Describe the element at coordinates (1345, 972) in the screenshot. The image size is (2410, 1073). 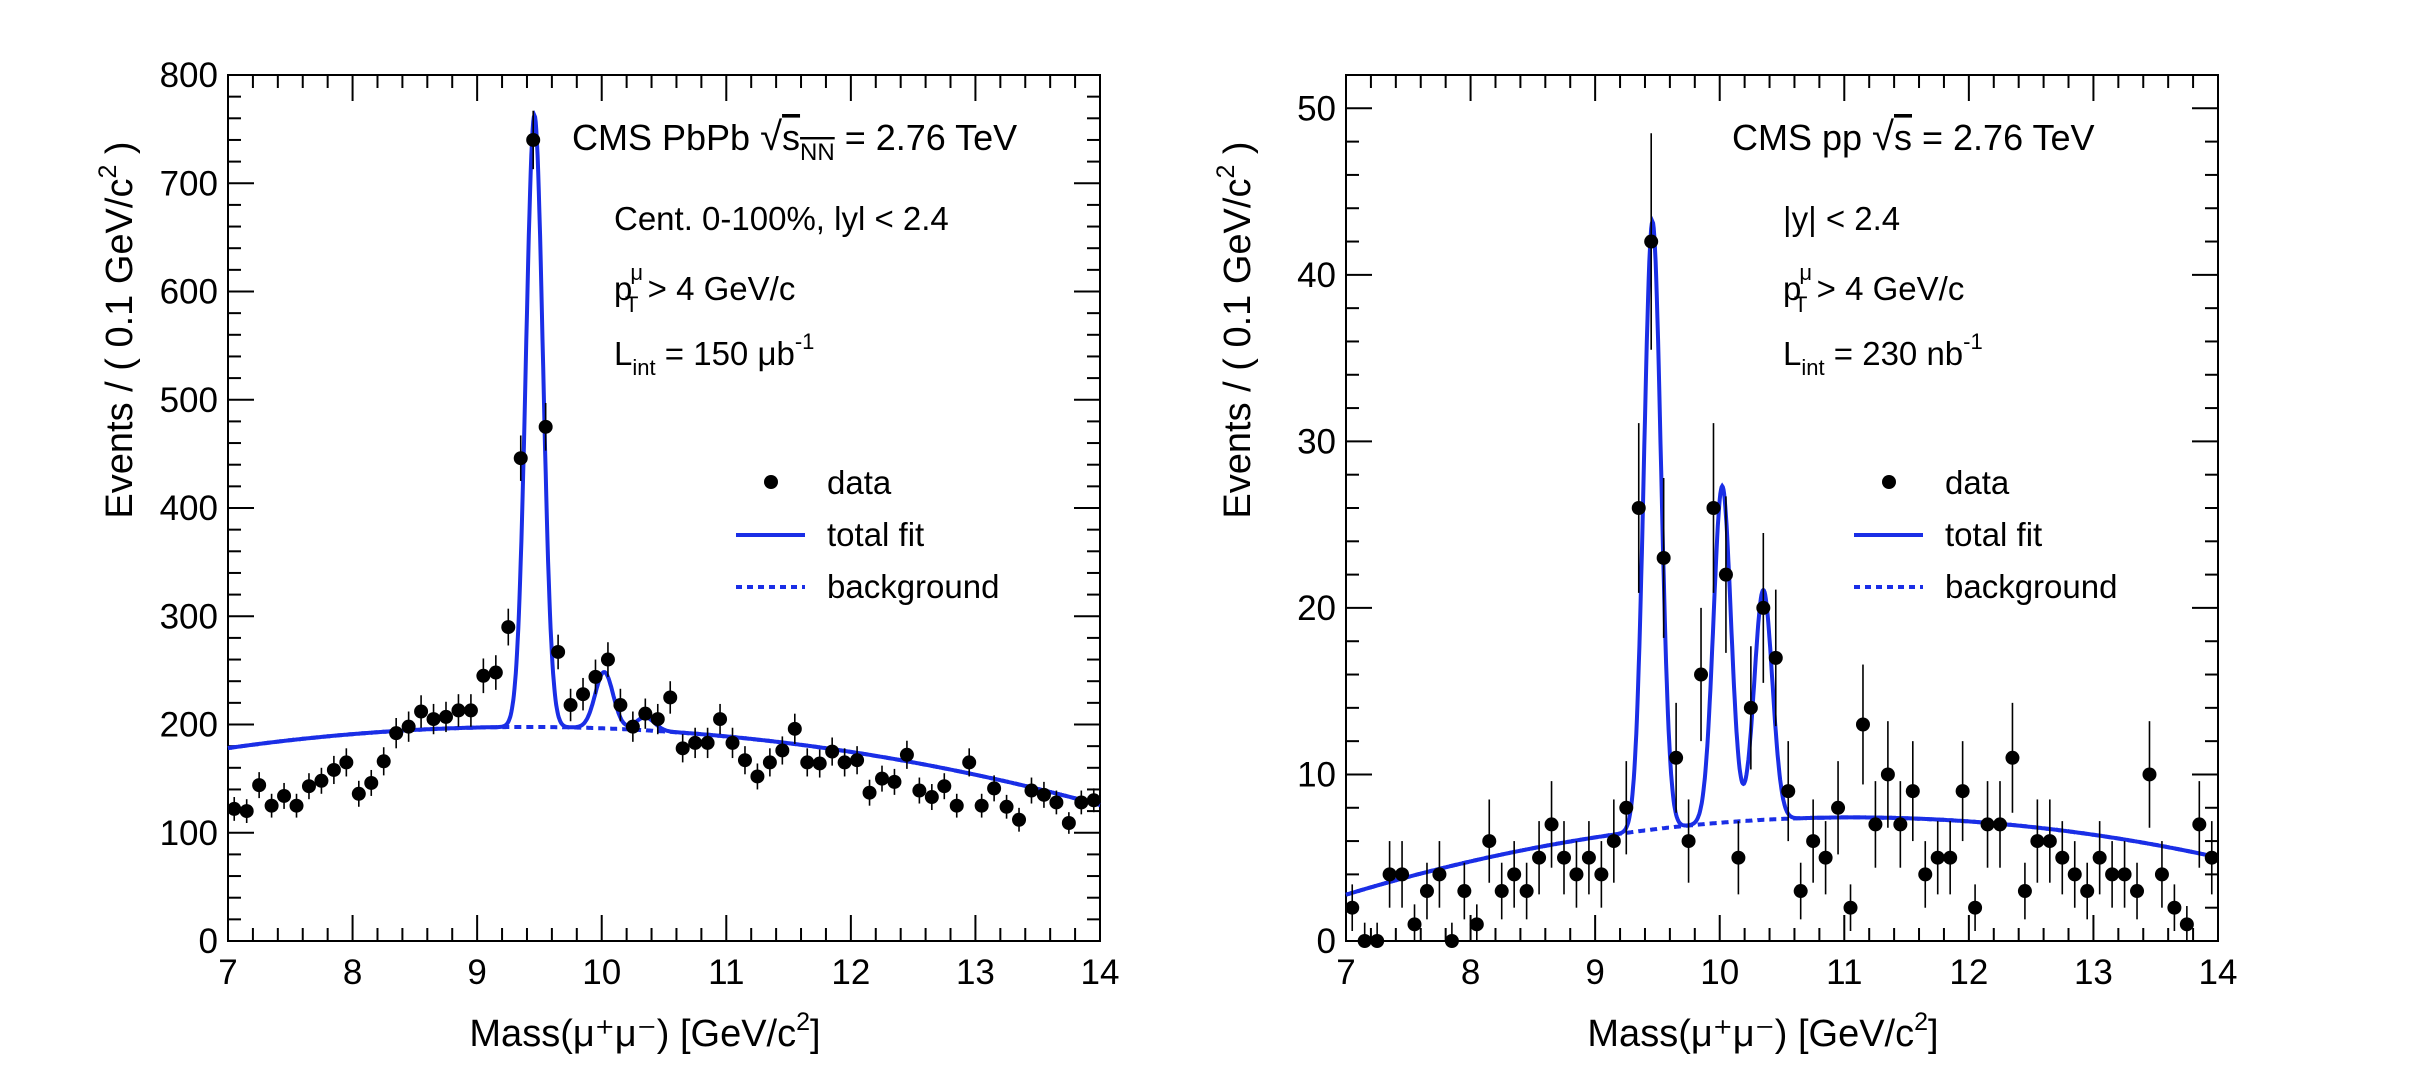
I see `pp-x-tick-label: 7` at that location.